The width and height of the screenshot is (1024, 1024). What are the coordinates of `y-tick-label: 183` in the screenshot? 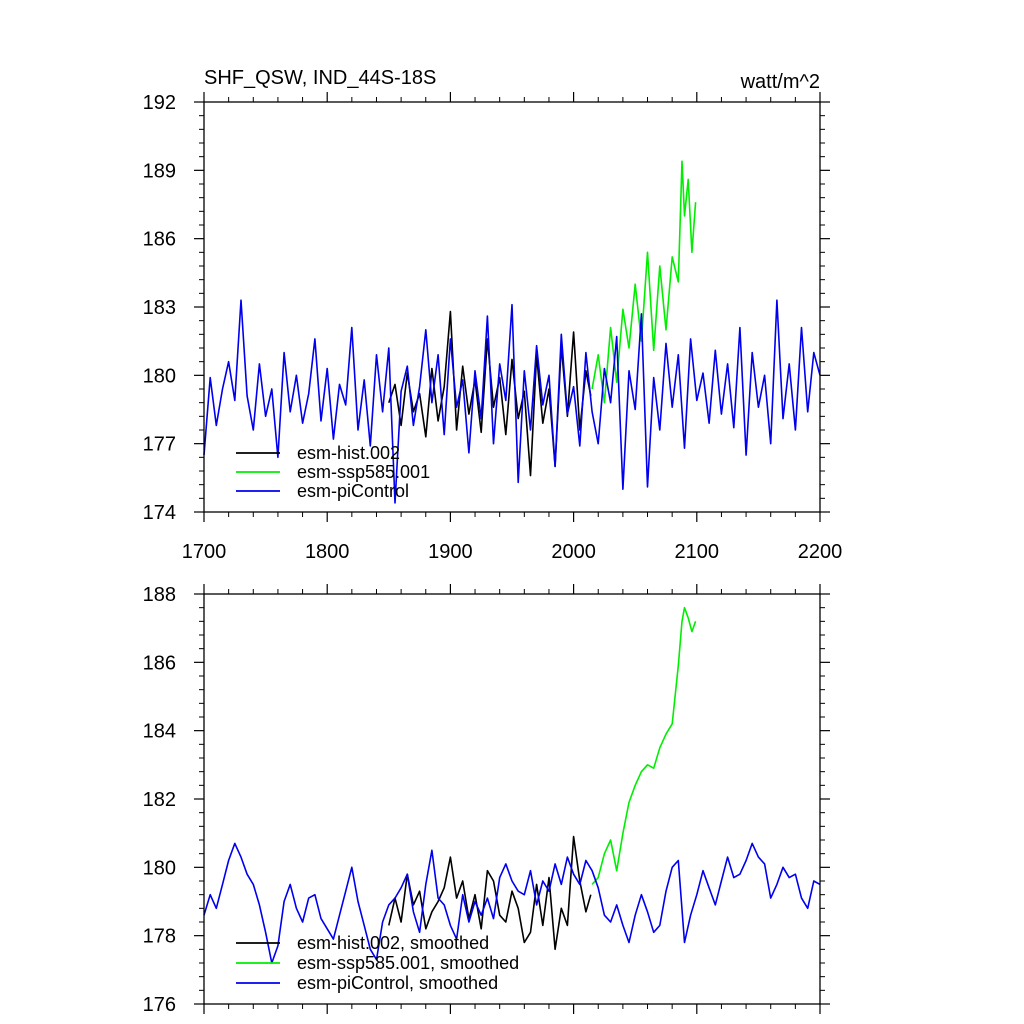 It's located at (159, 308).